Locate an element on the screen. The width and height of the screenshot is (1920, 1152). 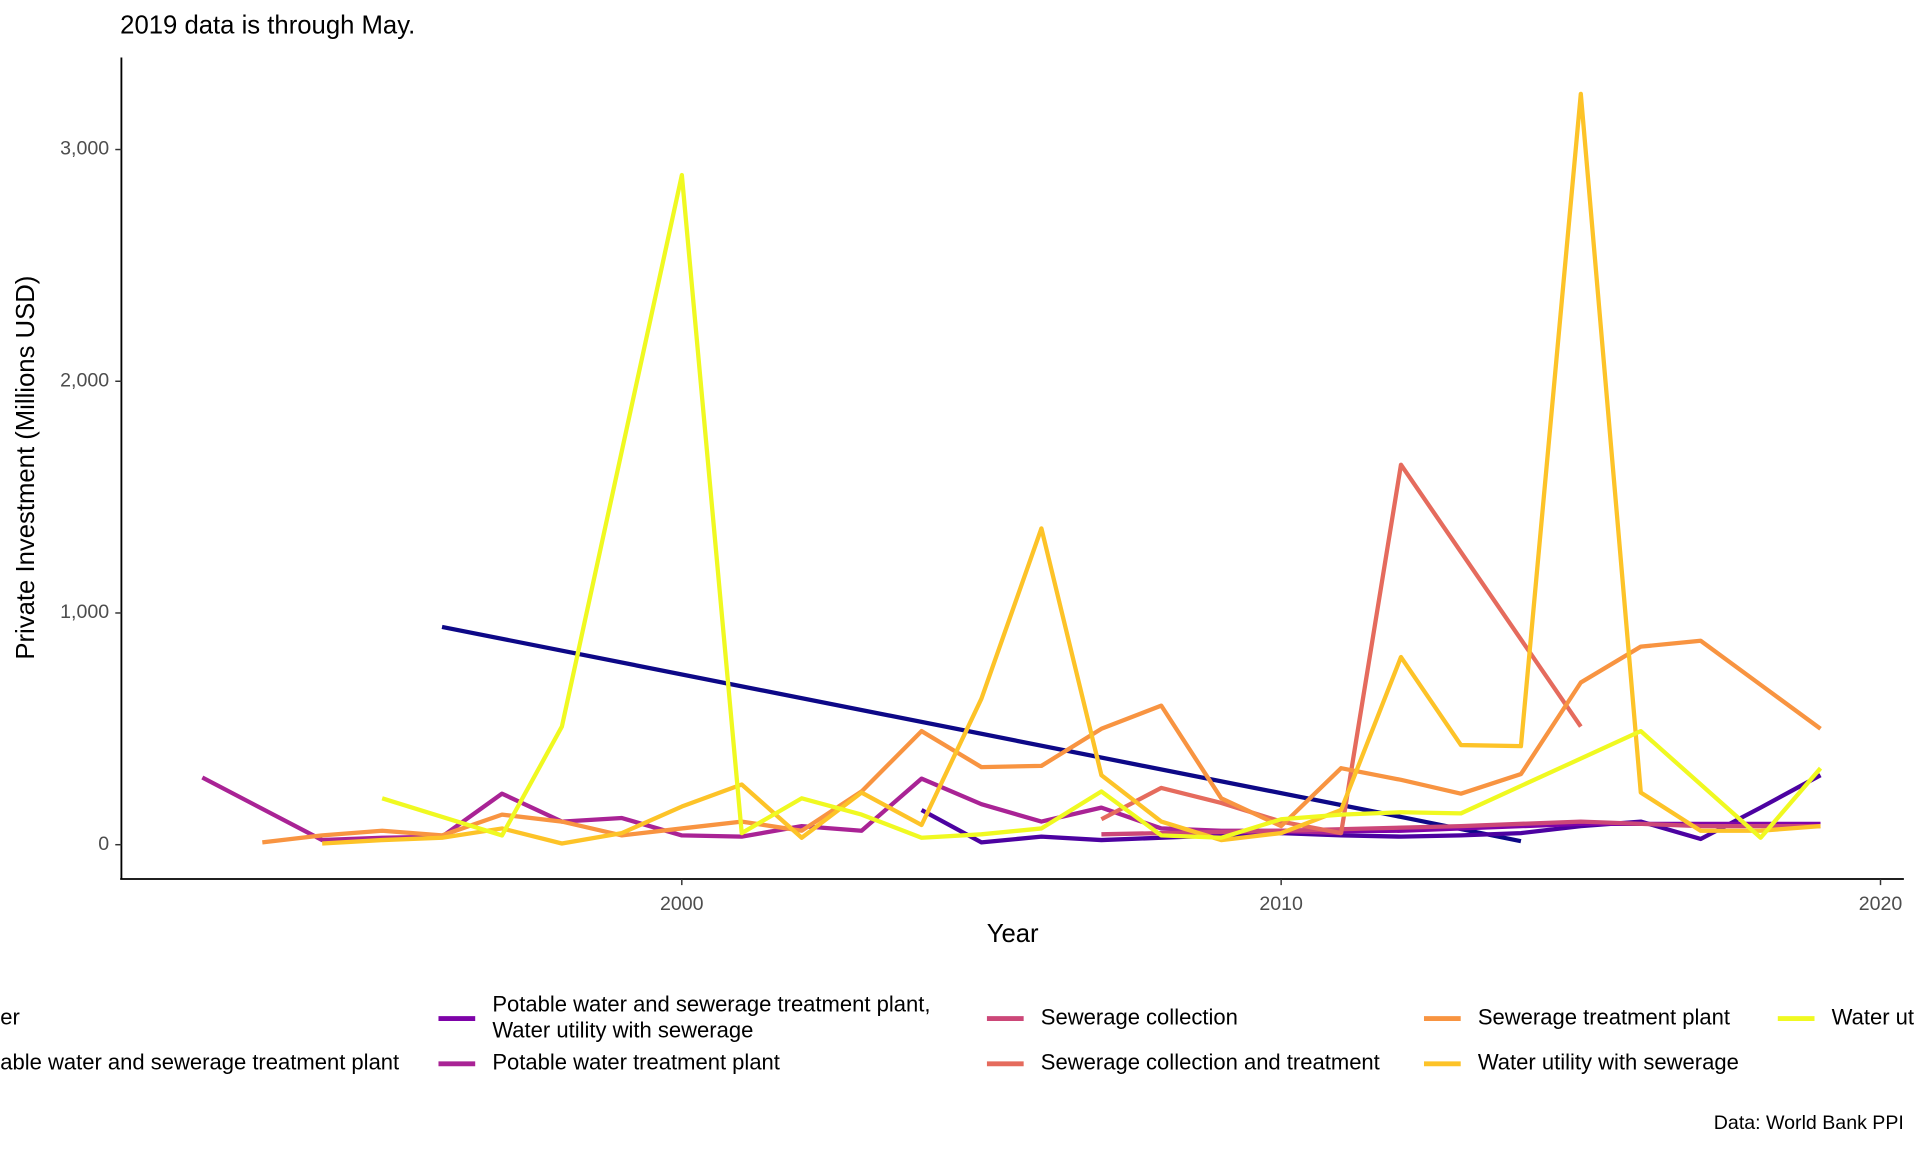
legend-label: Sewerage treatment plant is located at coordinates (1604, 1016).